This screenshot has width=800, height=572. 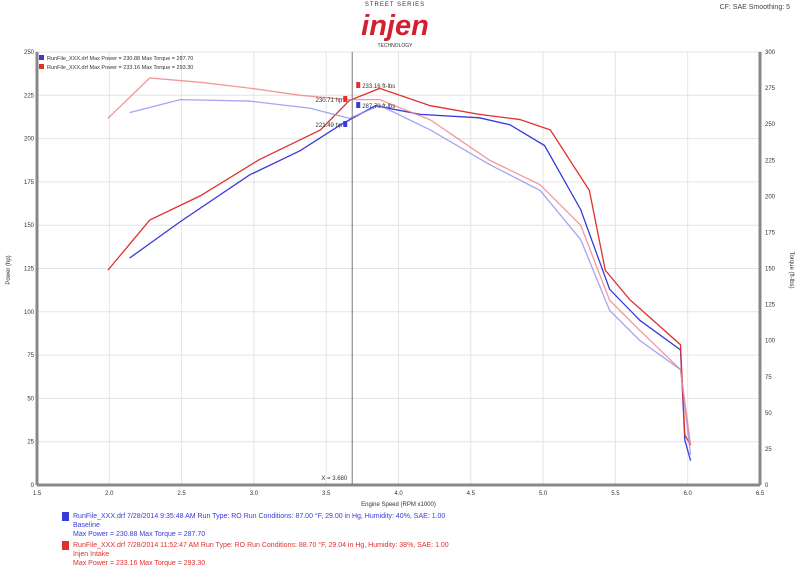 I want to click on y-axis-label: Power (hp), so click(x=9, y=269).